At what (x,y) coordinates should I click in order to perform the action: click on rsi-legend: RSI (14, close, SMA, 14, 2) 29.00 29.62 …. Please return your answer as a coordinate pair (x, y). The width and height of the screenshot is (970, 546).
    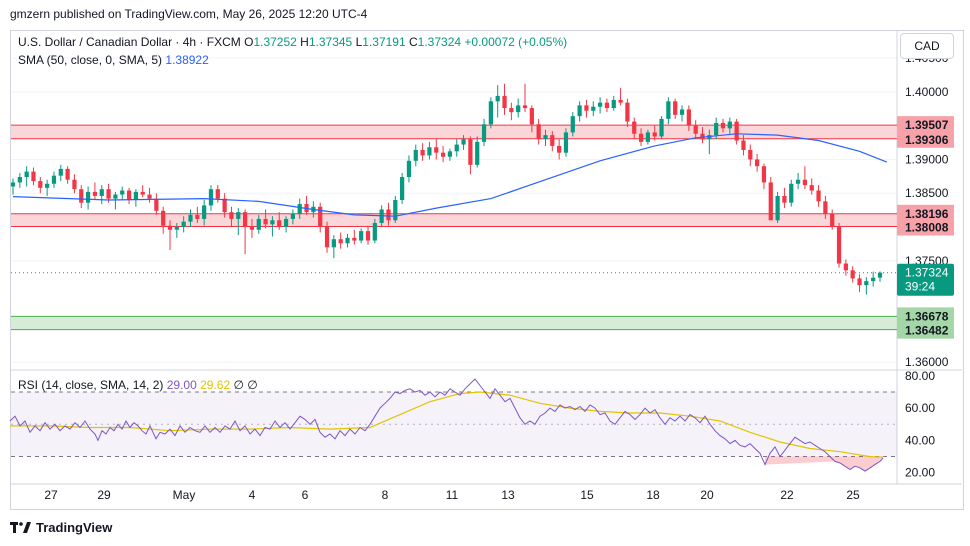
    Looking at the image, I should click on (138, 385).